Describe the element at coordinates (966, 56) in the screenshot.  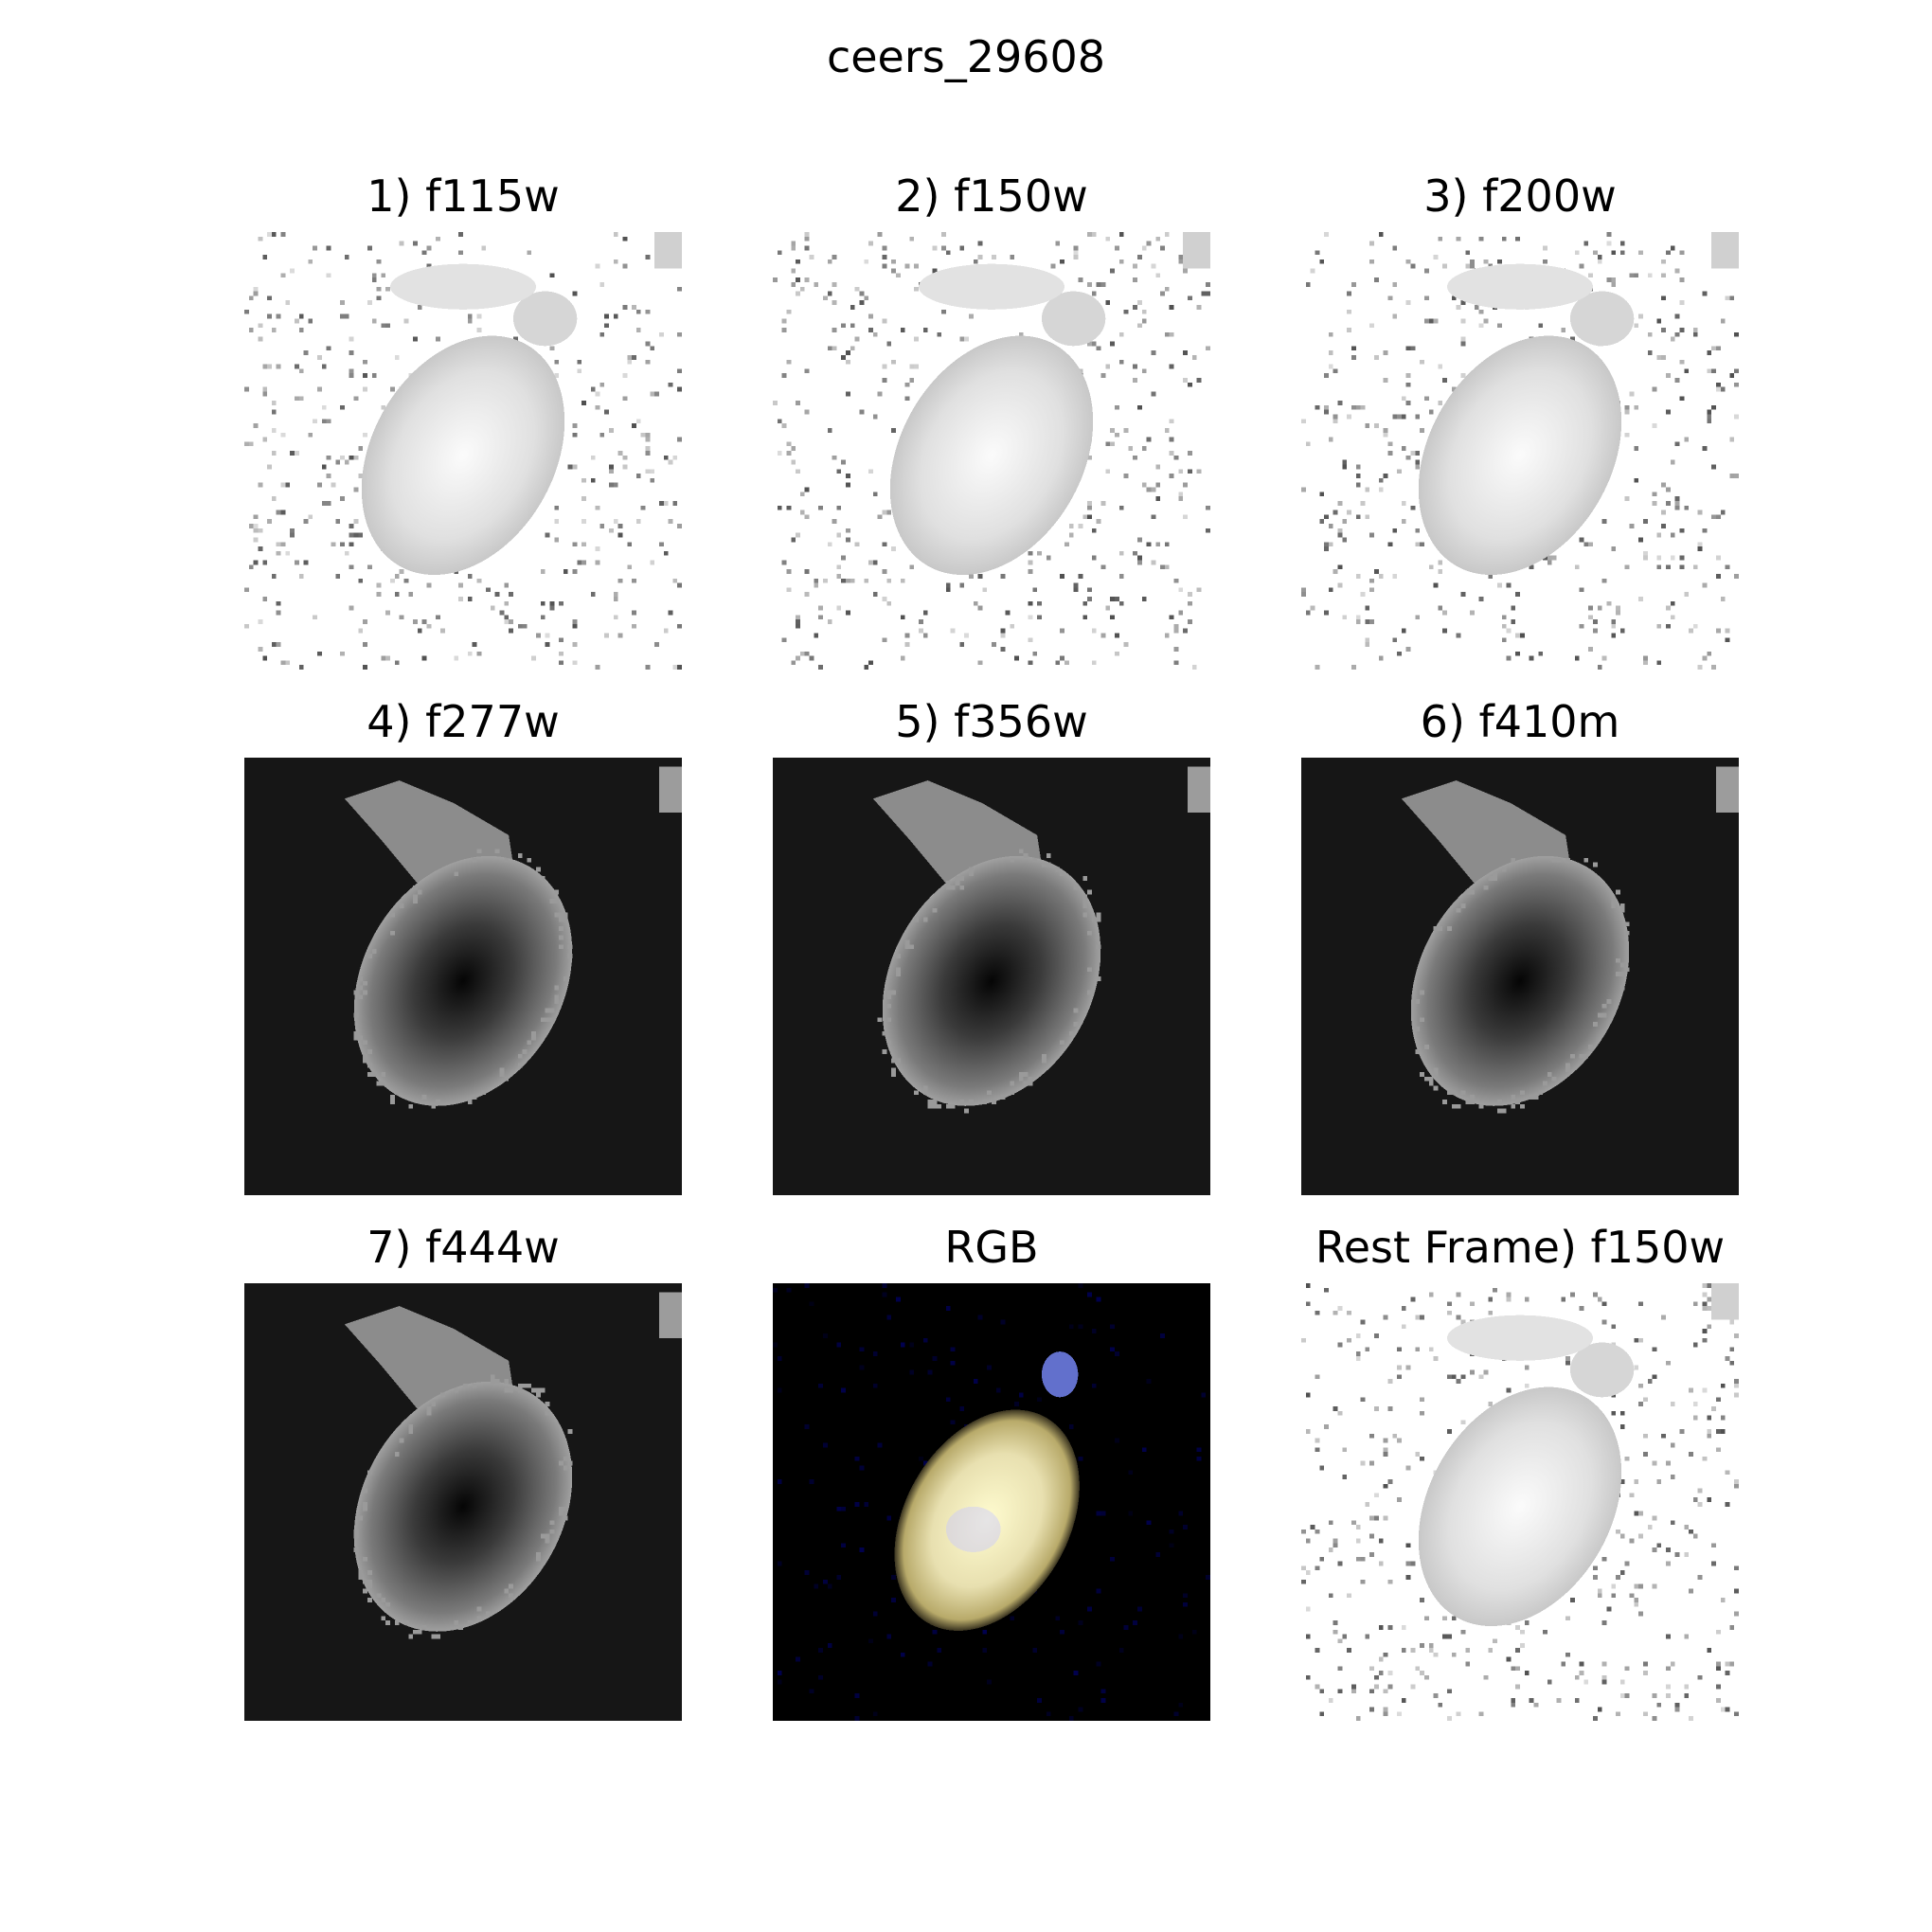
I see `figure-title: ceers_29608` at that location.